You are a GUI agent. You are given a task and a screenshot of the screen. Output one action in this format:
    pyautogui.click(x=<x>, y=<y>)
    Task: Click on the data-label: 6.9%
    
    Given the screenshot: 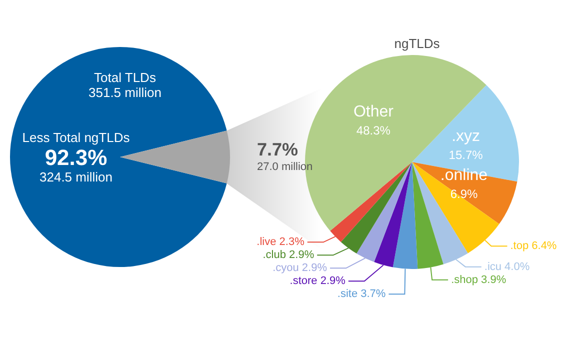 What is the action you would take?
    pyautogui.click(x=464, y=194)
    